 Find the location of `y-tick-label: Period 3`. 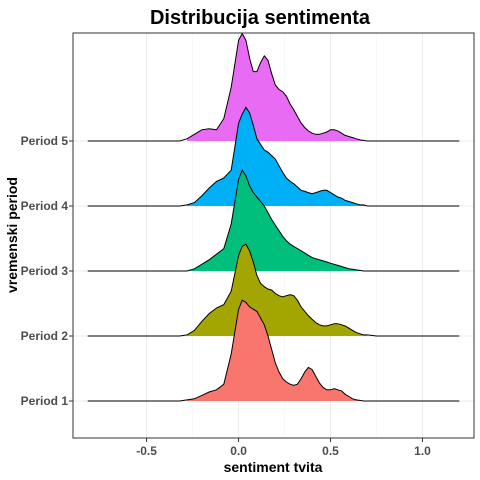

y-tick-label: Period 3 is located at coordinates (45, 271).